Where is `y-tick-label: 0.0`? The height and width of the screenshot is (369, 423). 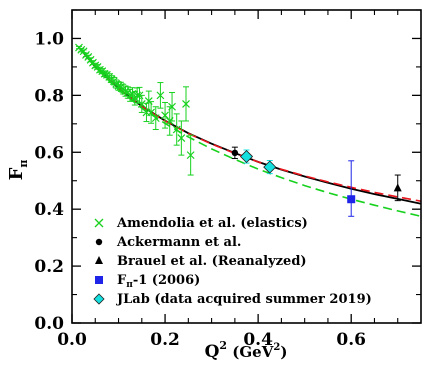 y-tick-label: 0.0 is located at coordinates (49, 324).